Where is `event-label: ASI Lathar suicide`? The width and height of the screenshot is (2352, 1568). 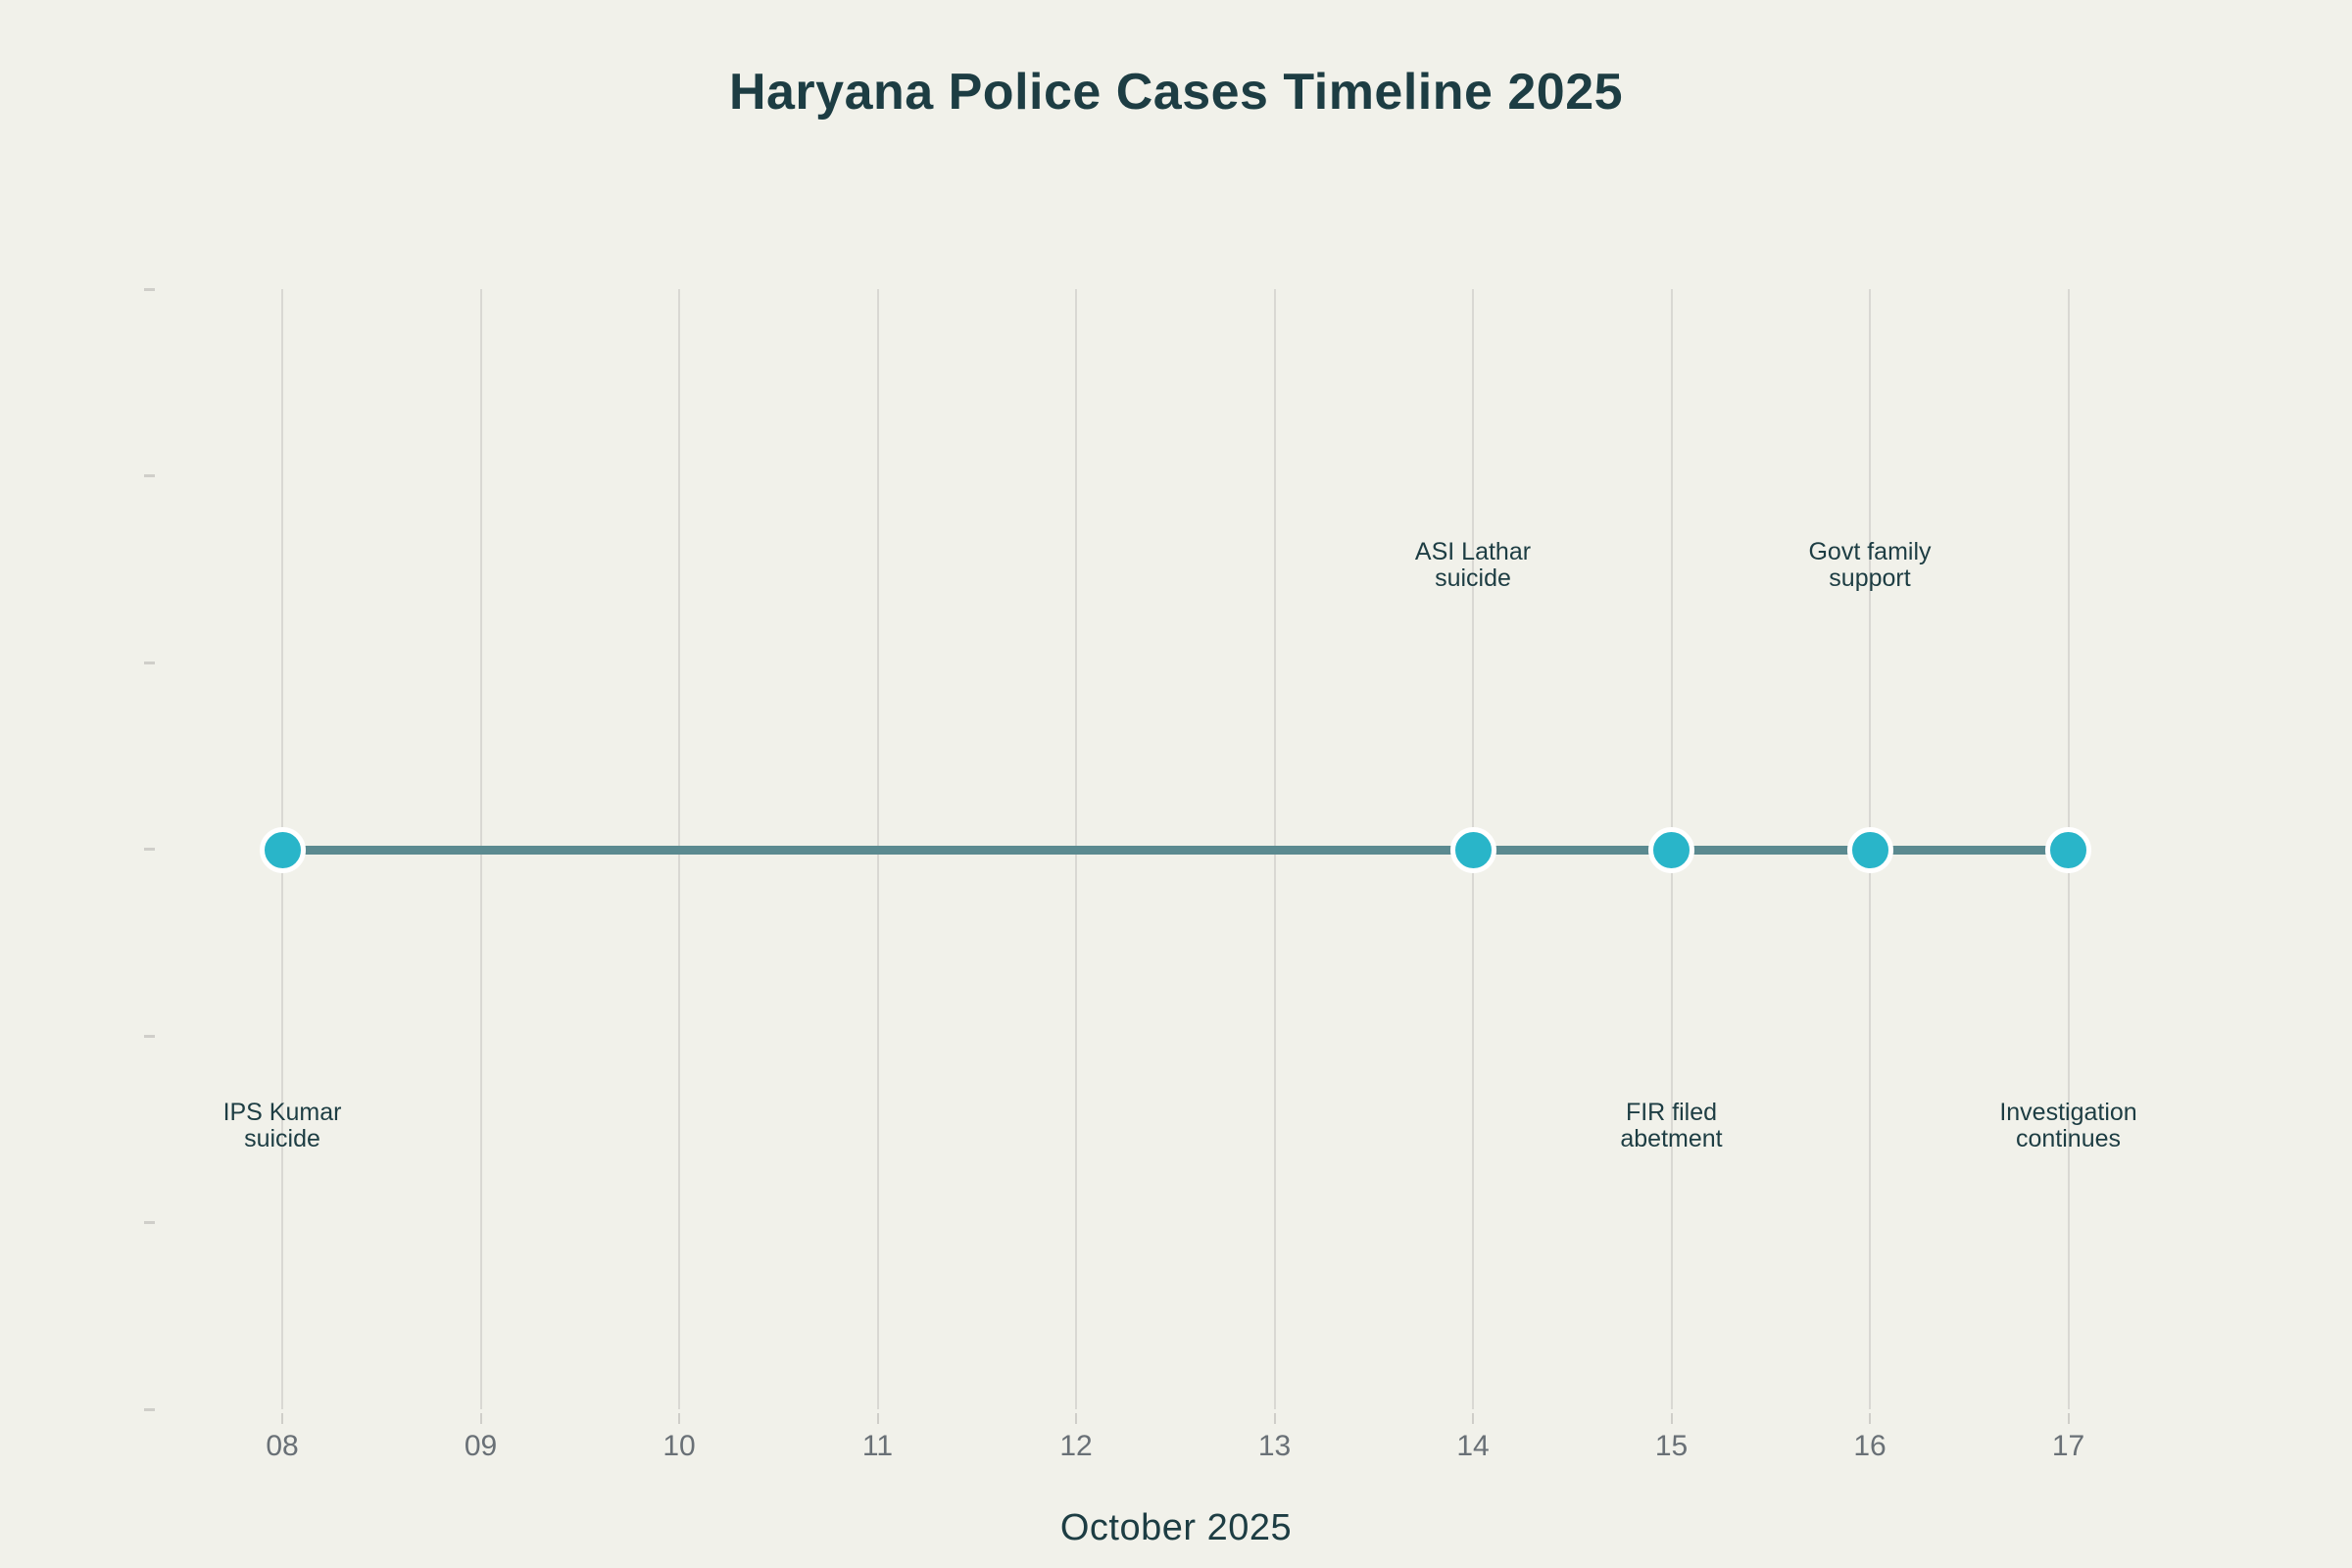 event-label: ASI Lathar suicide is located at coordinates (1473, 565).